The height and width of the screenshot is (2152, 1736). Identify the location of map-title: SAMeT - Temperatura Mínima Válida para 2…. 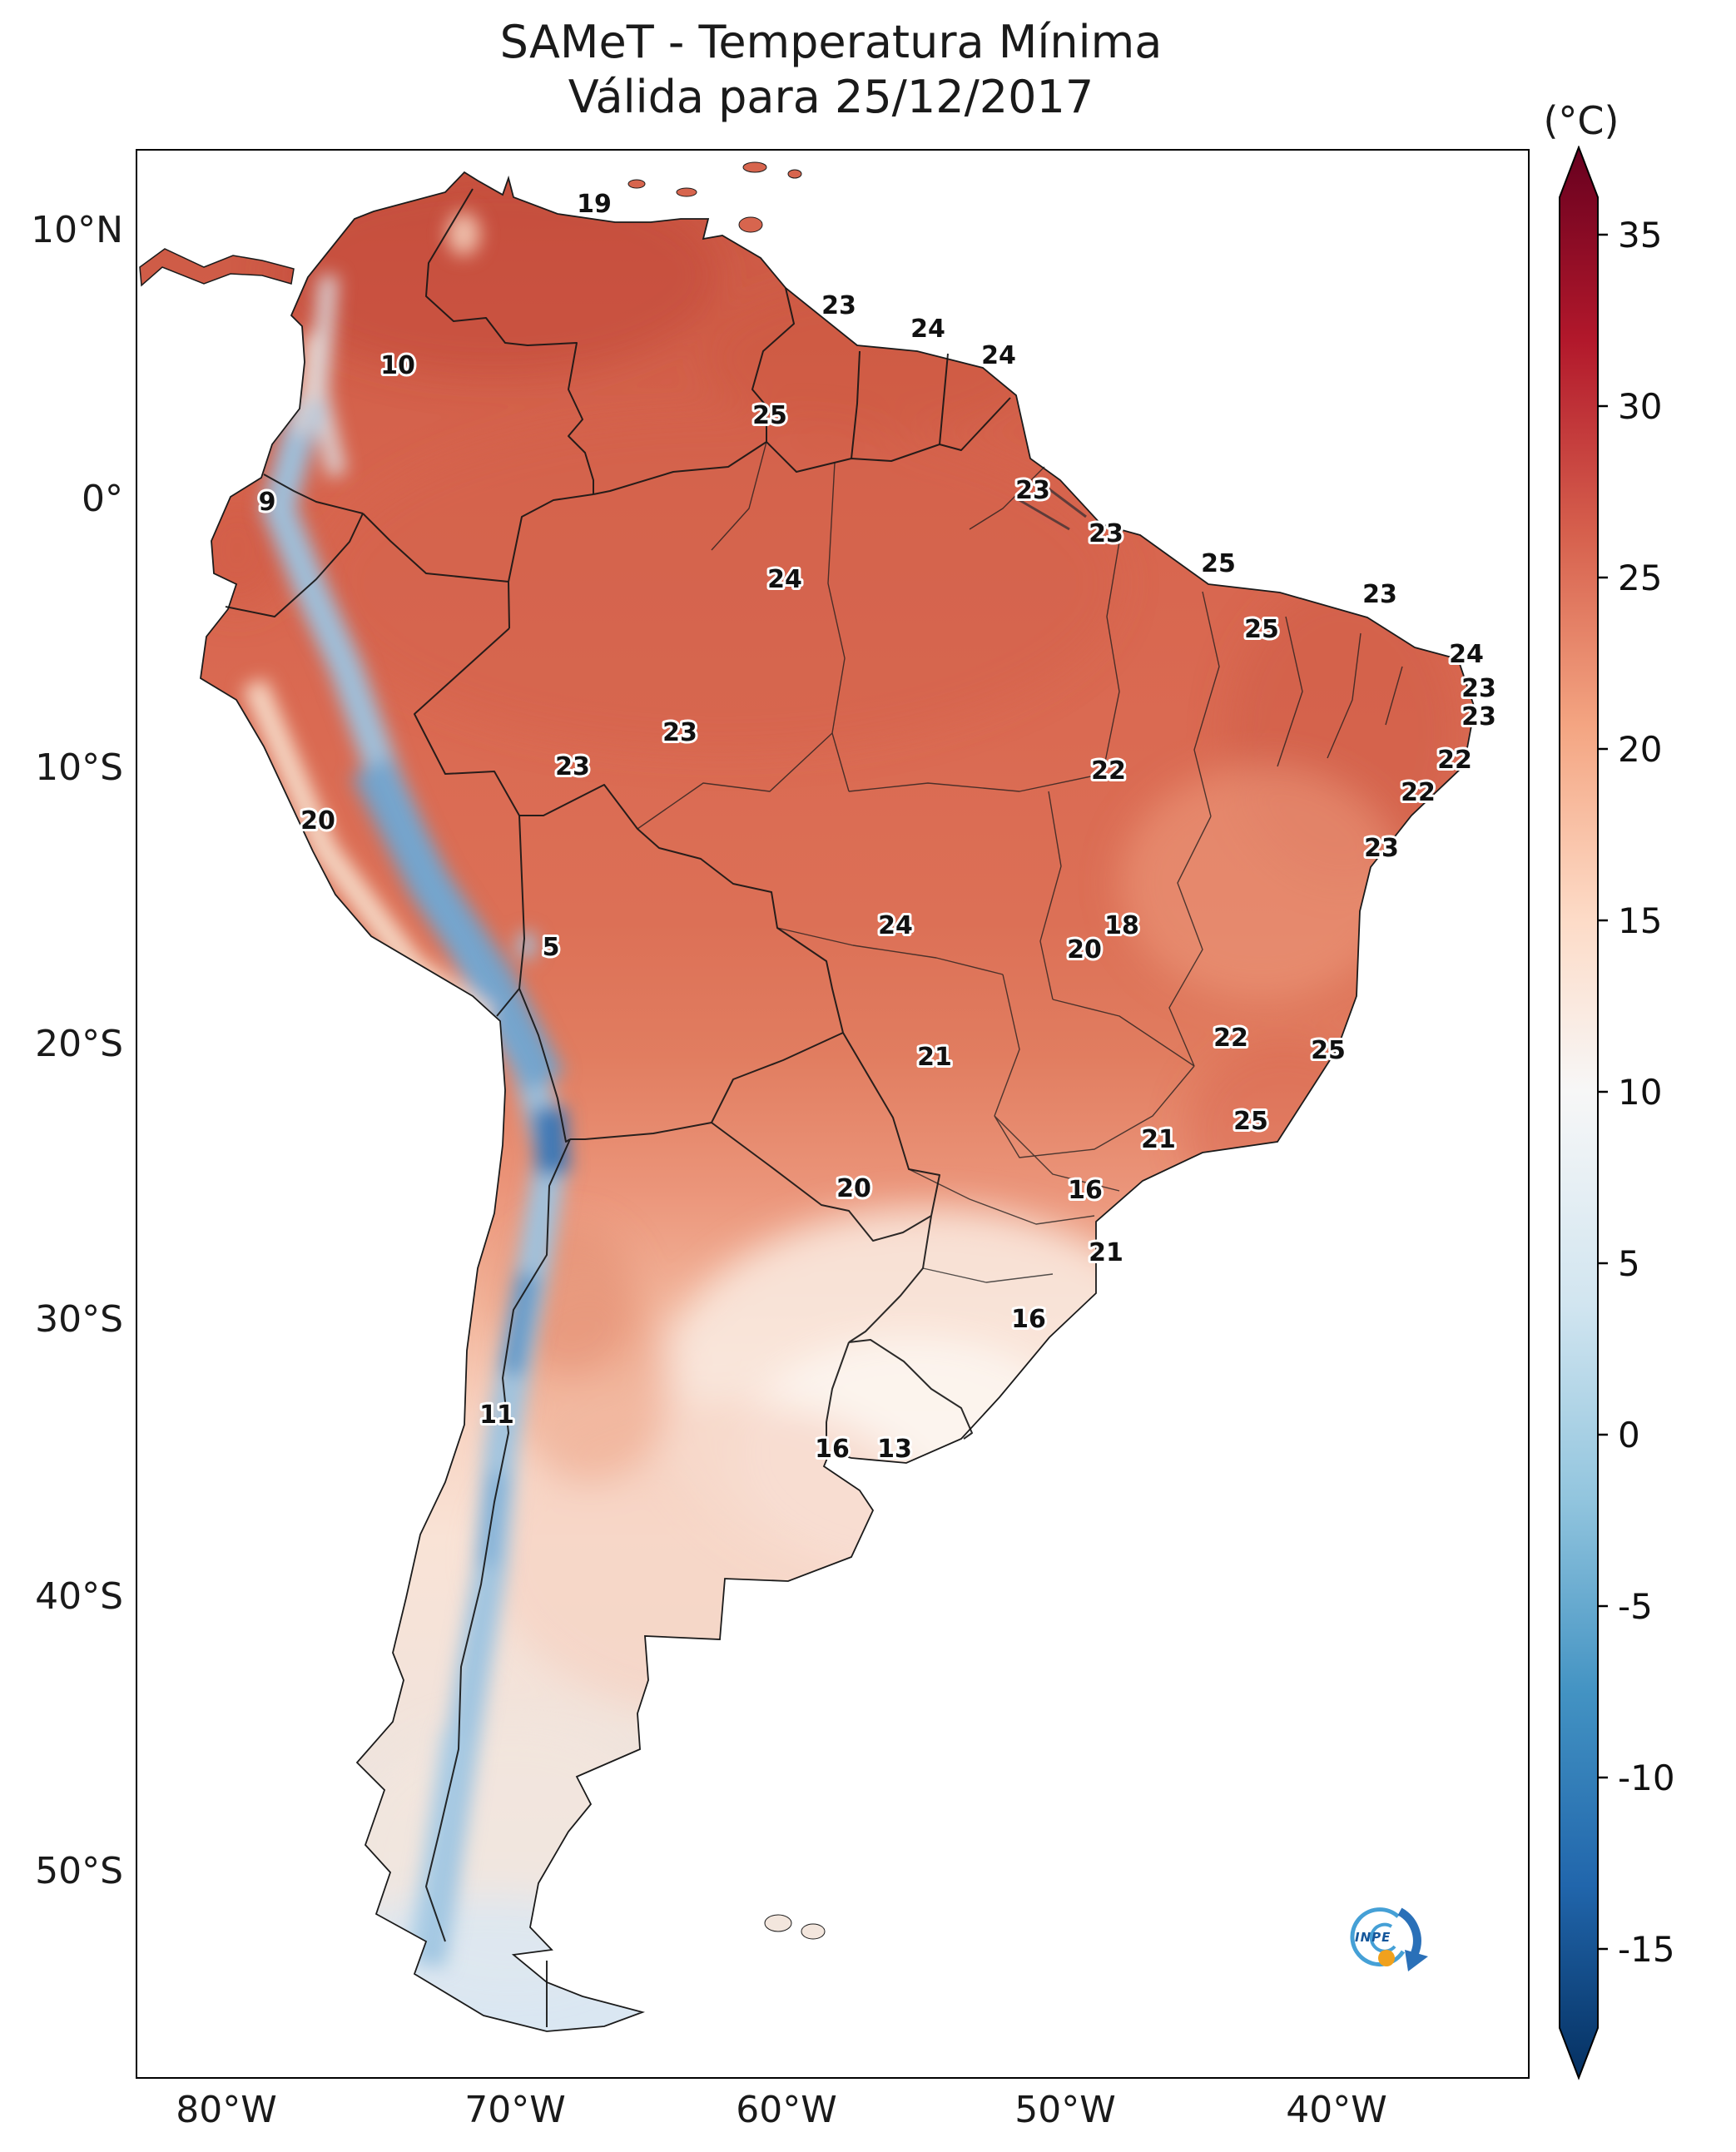
(831, 70).